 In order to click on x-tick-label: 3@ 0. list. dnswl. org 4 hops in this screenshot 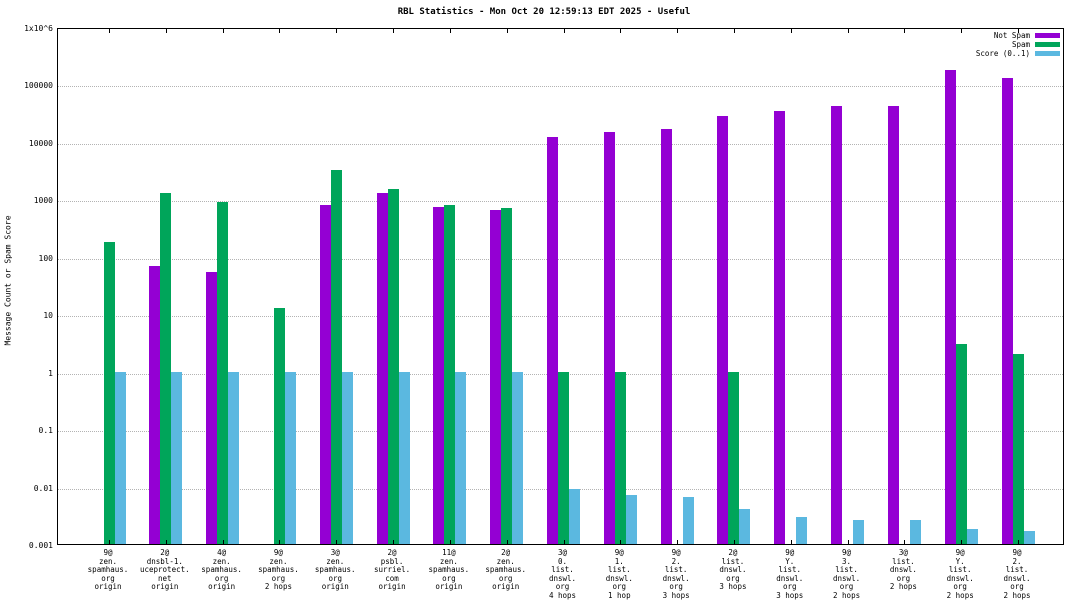, I will do `click(562, 574)`.